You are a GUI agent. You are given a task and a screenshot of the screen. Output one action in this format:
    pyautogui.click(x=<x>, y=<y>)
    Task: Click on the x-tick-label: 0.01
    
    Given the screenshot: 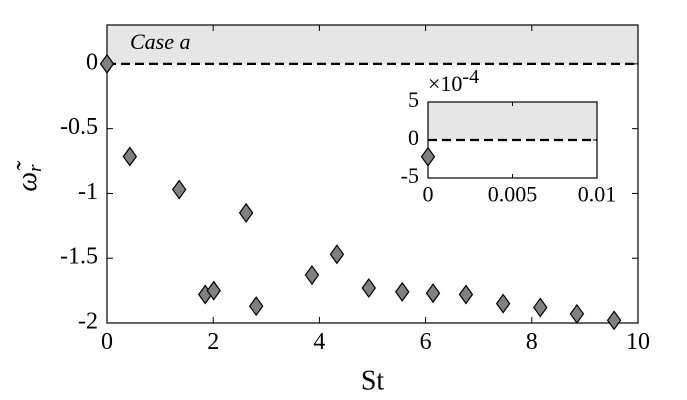 What is the action you would take?
    pyautogui.click(x=597, y=194)
    